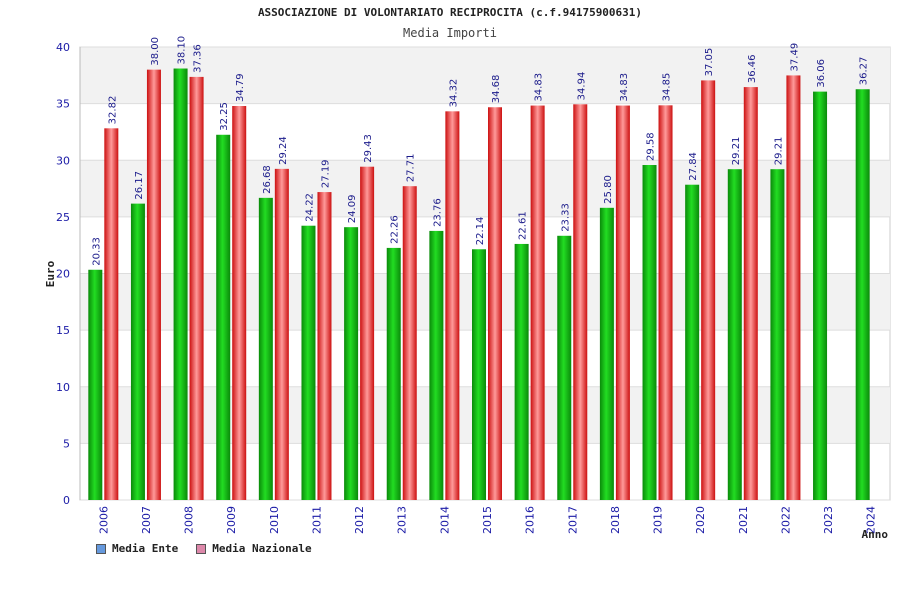  I want to click on data-label: 25.80, so click(608, 189).